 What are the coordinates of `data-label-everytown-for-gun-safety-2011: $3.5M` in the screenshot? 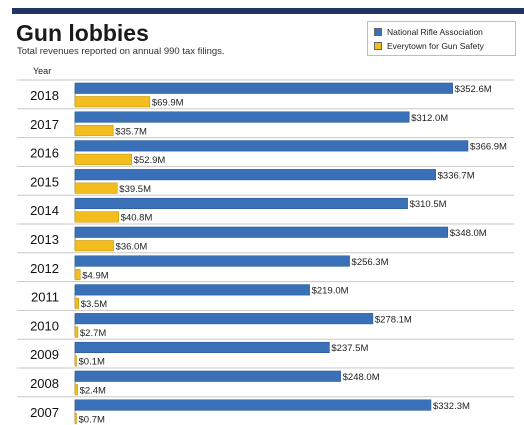 It's located at (94, 304).